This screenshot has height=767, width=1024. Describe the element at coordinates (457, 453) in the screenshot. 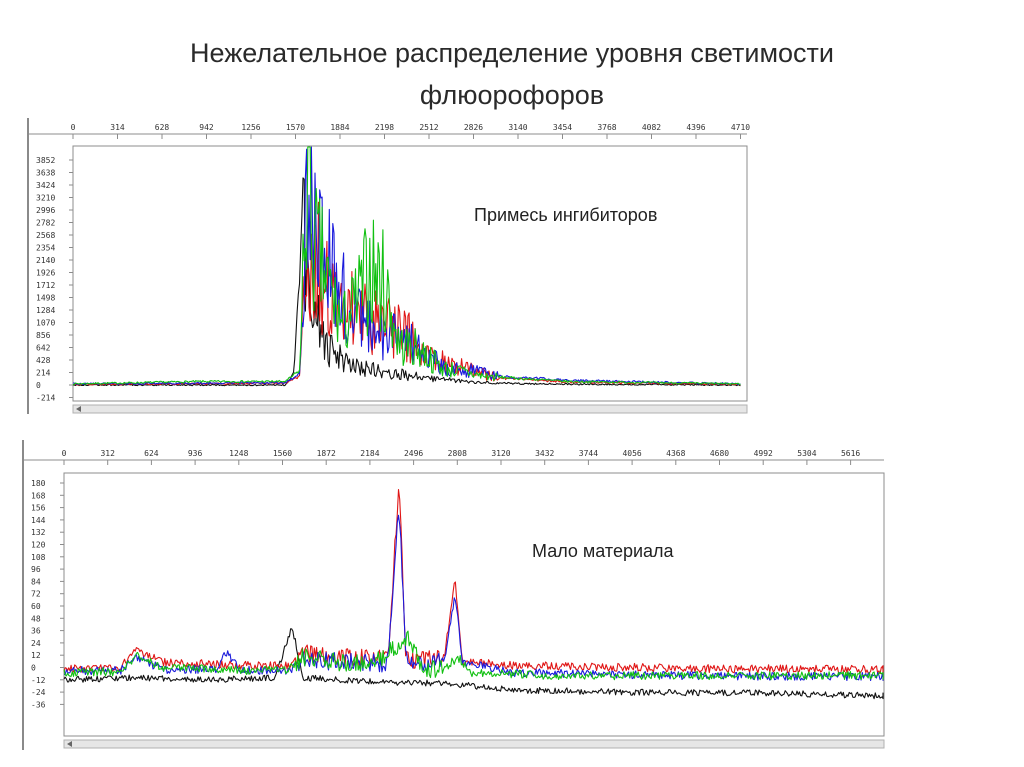

I see `x-tick-label: 2808` at that location.